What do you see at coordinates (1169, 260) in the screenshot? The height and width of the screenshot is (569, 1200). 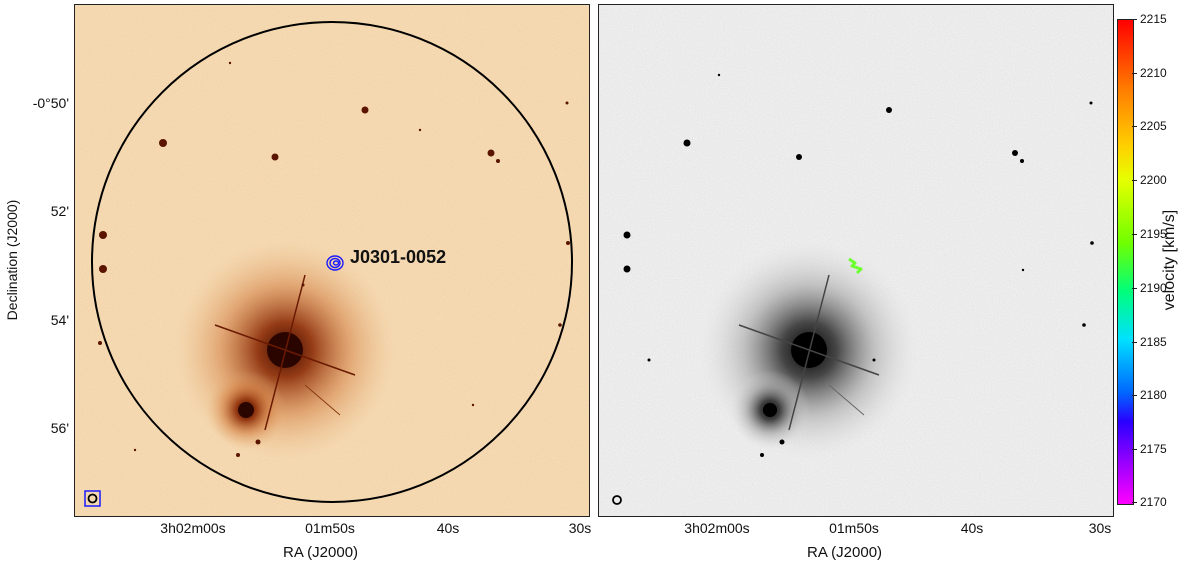 I see `colorbar-label: velocity [km/s]` at bounding box center [1169, 260].